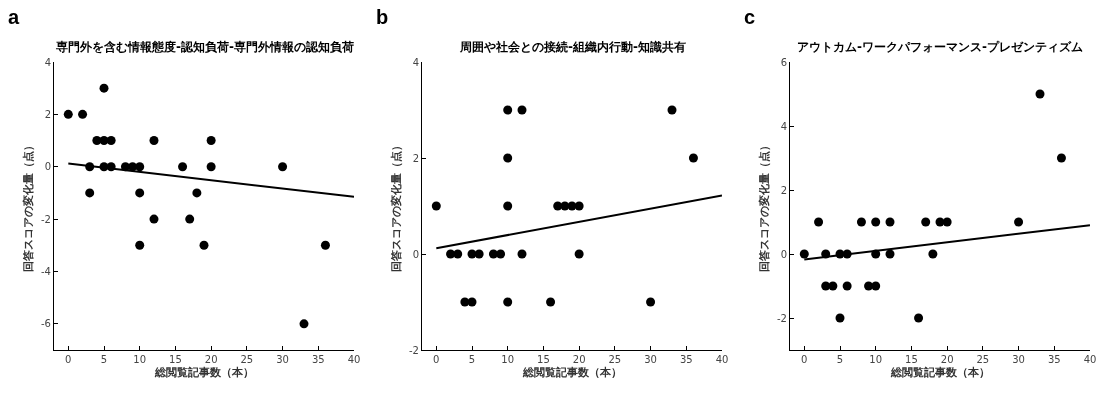 The height and width of the screenshot is (398, 1104). What do you see at coordinates (46, 324) in the screenshot?
I see `y-tick-label: -6` at bounding box center [46, 324].